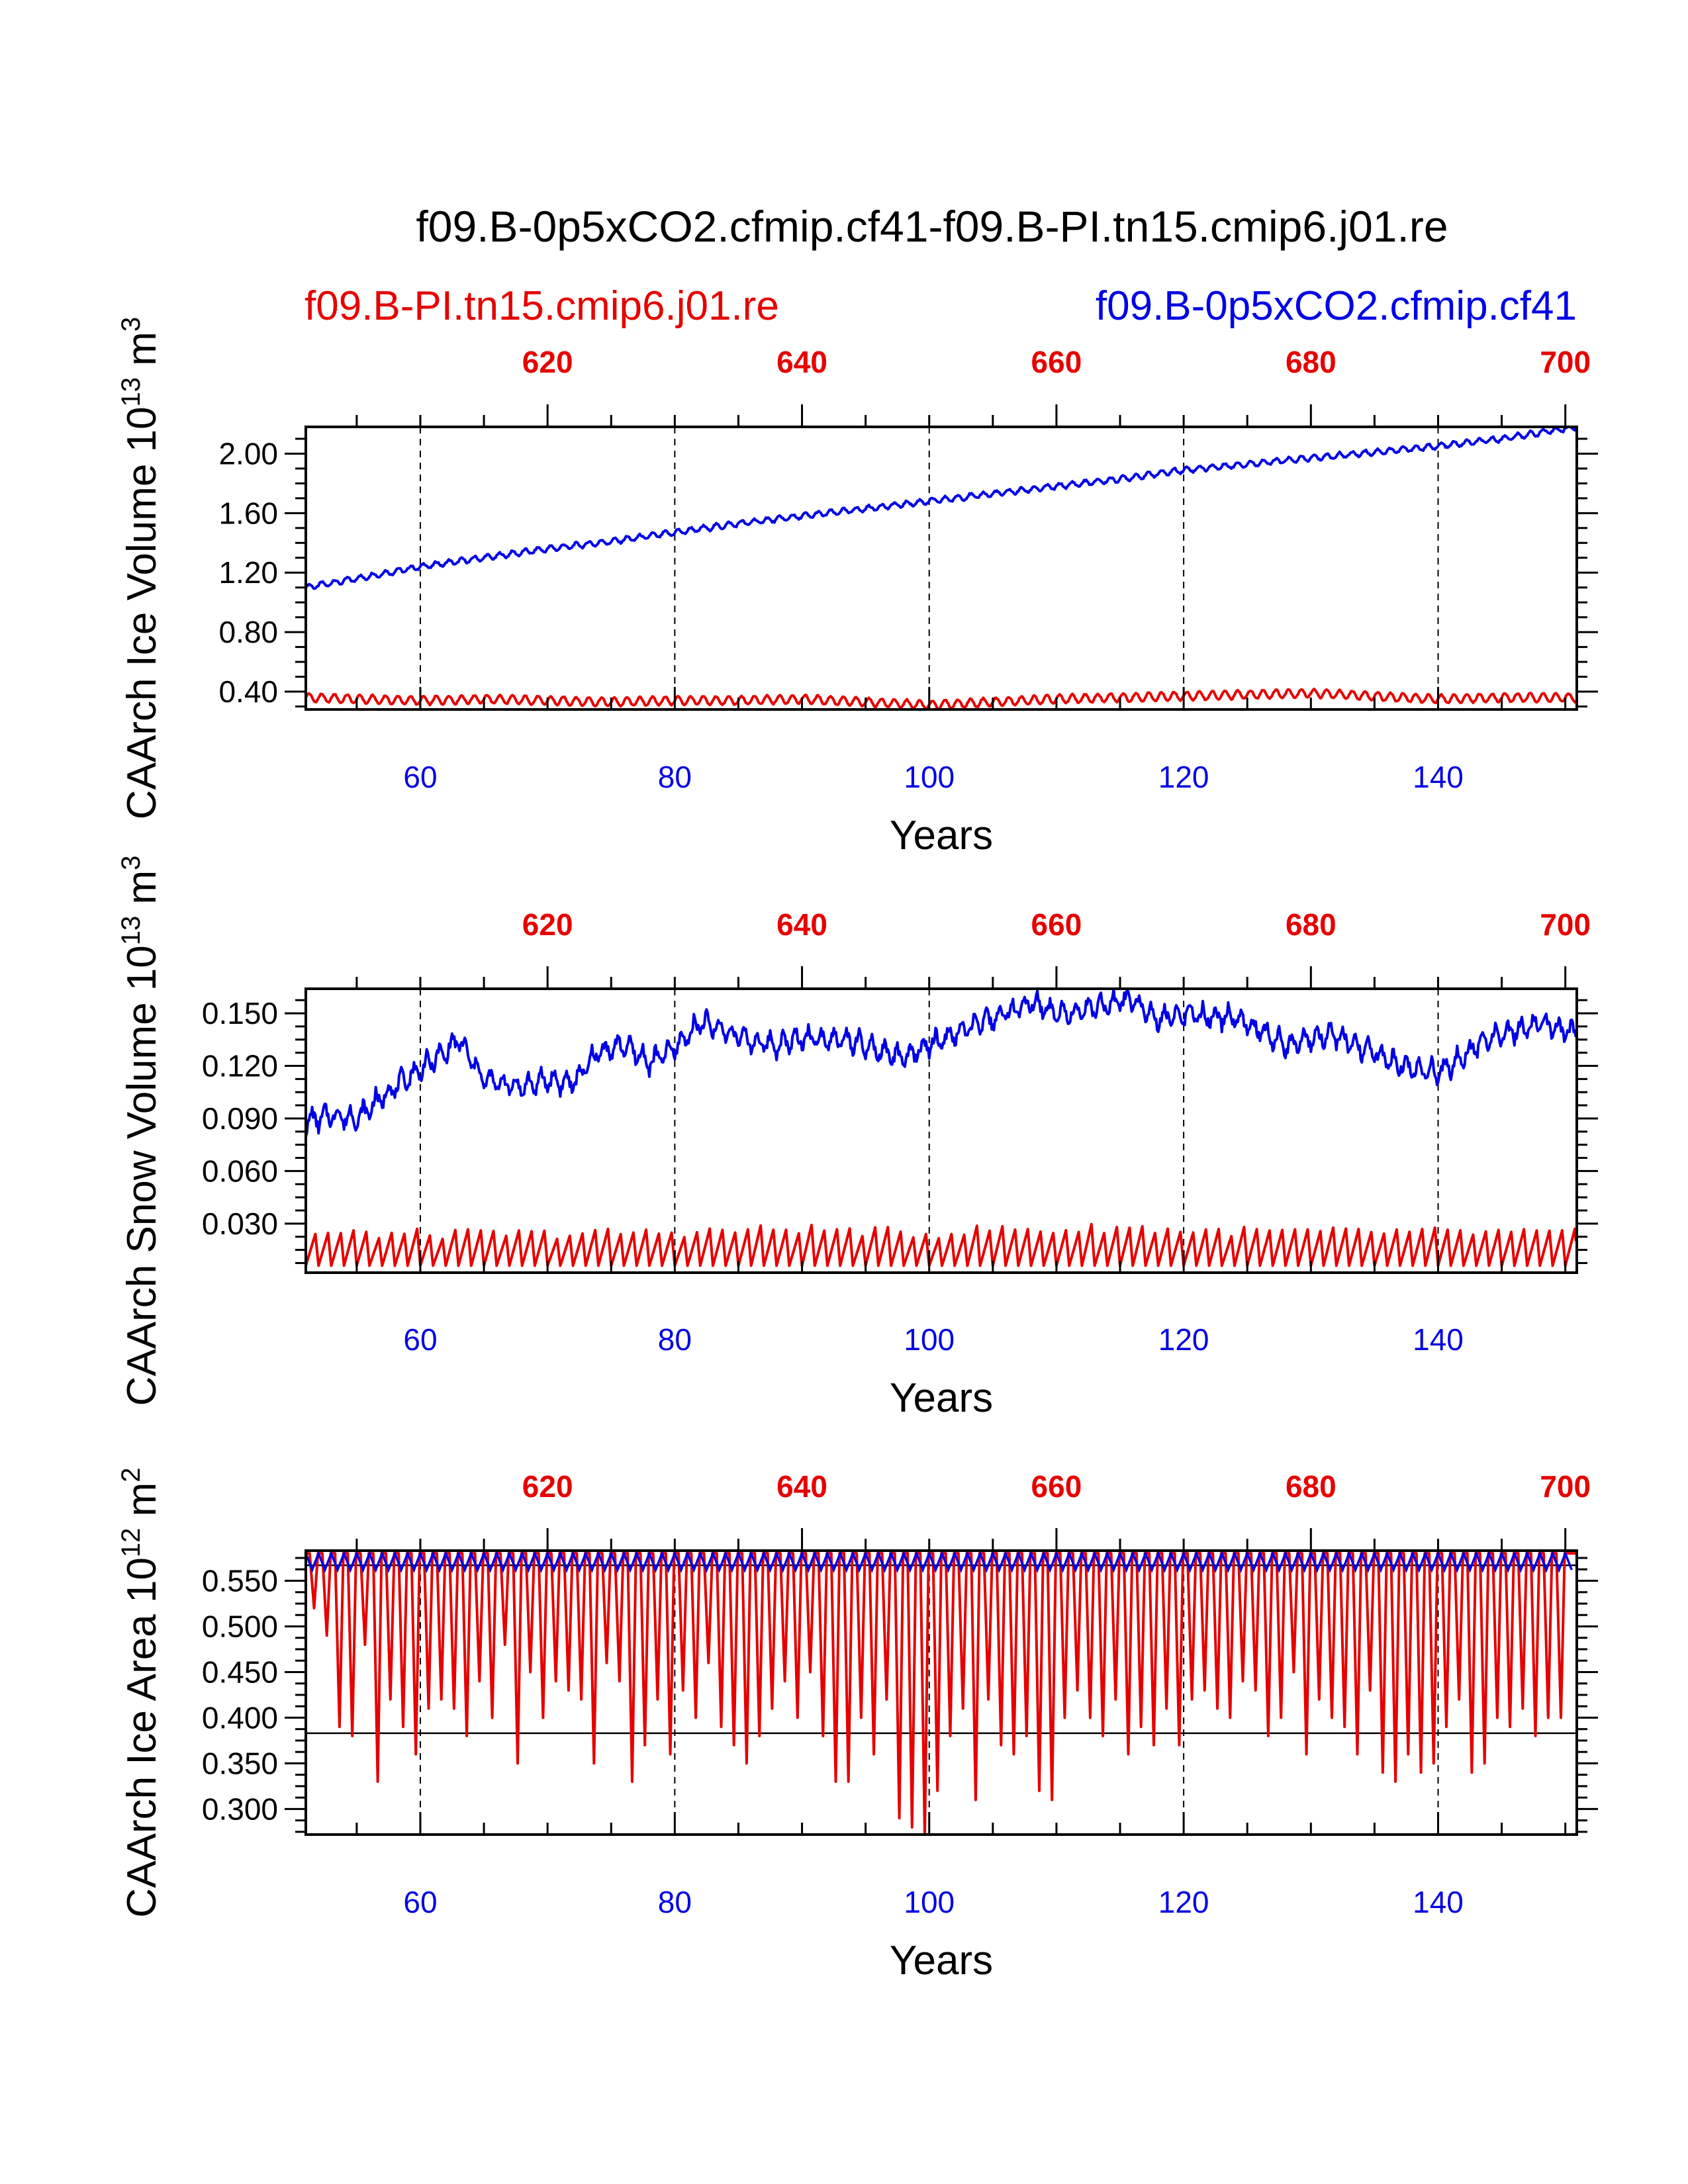 The image size is (1688, 2184). Describe the element at coordinates (248, 572) in the screenshot. I see `y-tick-label-2: 1.20` at that location.